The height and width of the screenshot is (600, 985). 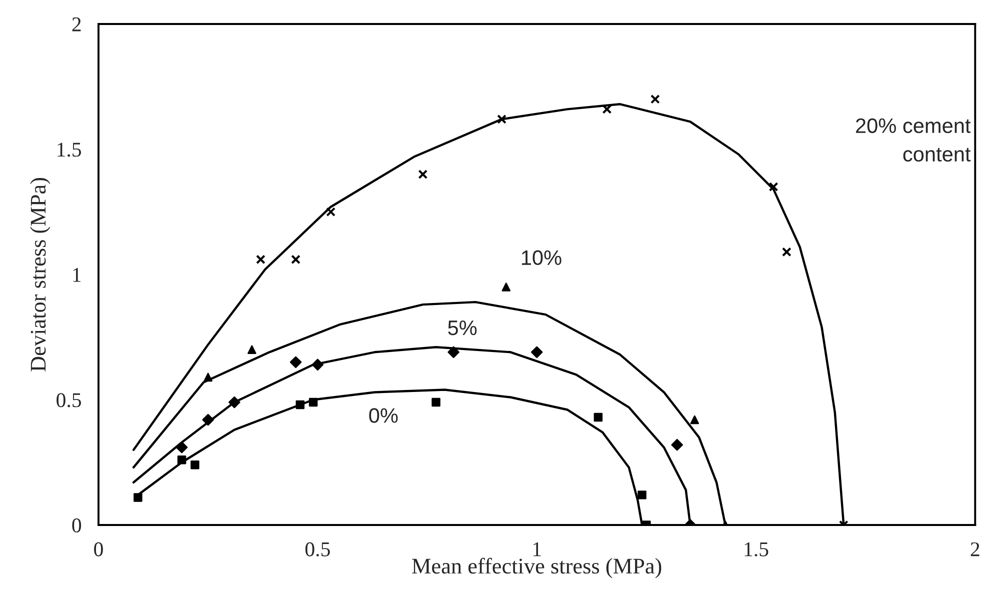 What do you see at coordinates (462, 328) in the screenshot?
I see `annotation: 5%` at bounding box center [462, 328].